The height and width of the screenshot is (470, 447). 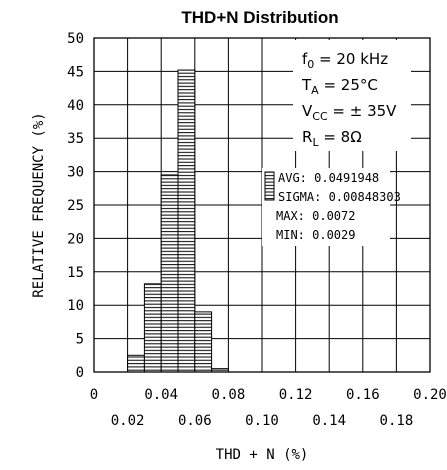 What do you see at coordinates (75, 273) in the screenshot?
I see `y-tick-label: 15` at bounding box center [75, 273].